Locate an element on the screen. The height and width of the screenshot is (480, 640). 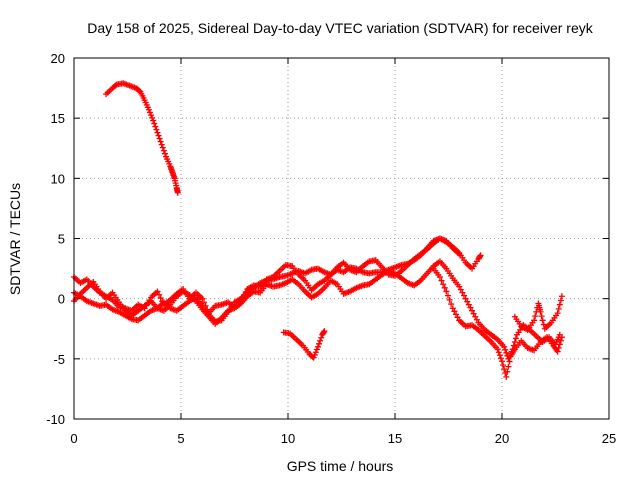
series-arc-early-high is located at coordinates (142, 138).